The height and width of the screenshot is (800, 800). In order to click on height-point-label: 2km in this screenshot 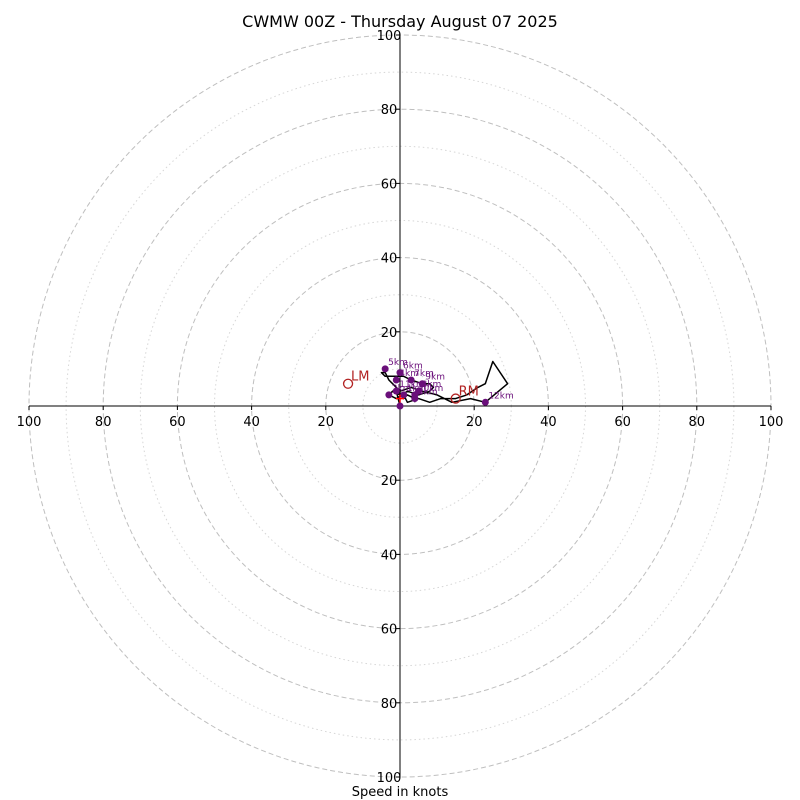, I will do `click(402, 389)`.